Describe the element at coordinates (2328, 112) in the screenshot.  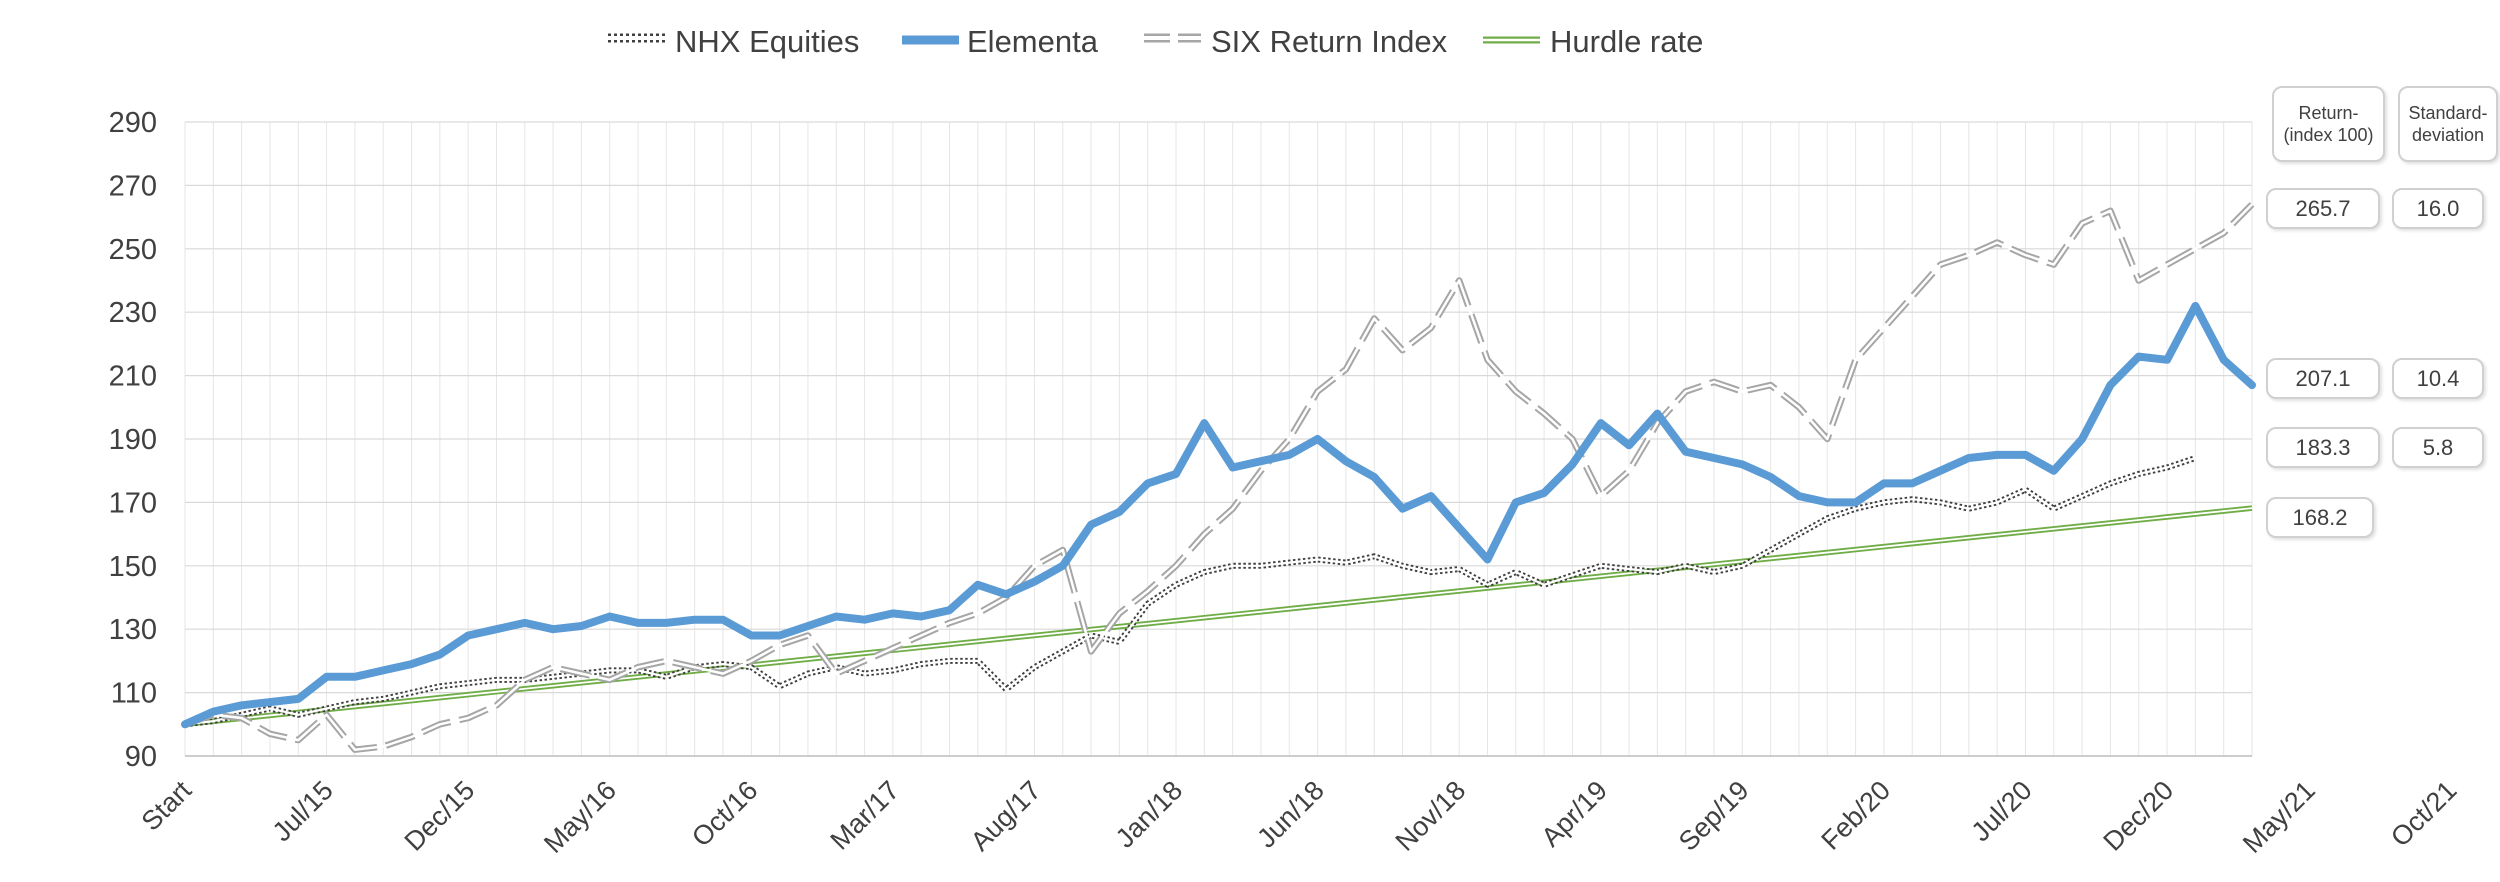
I see `return-header-line1: Return-` at that location.